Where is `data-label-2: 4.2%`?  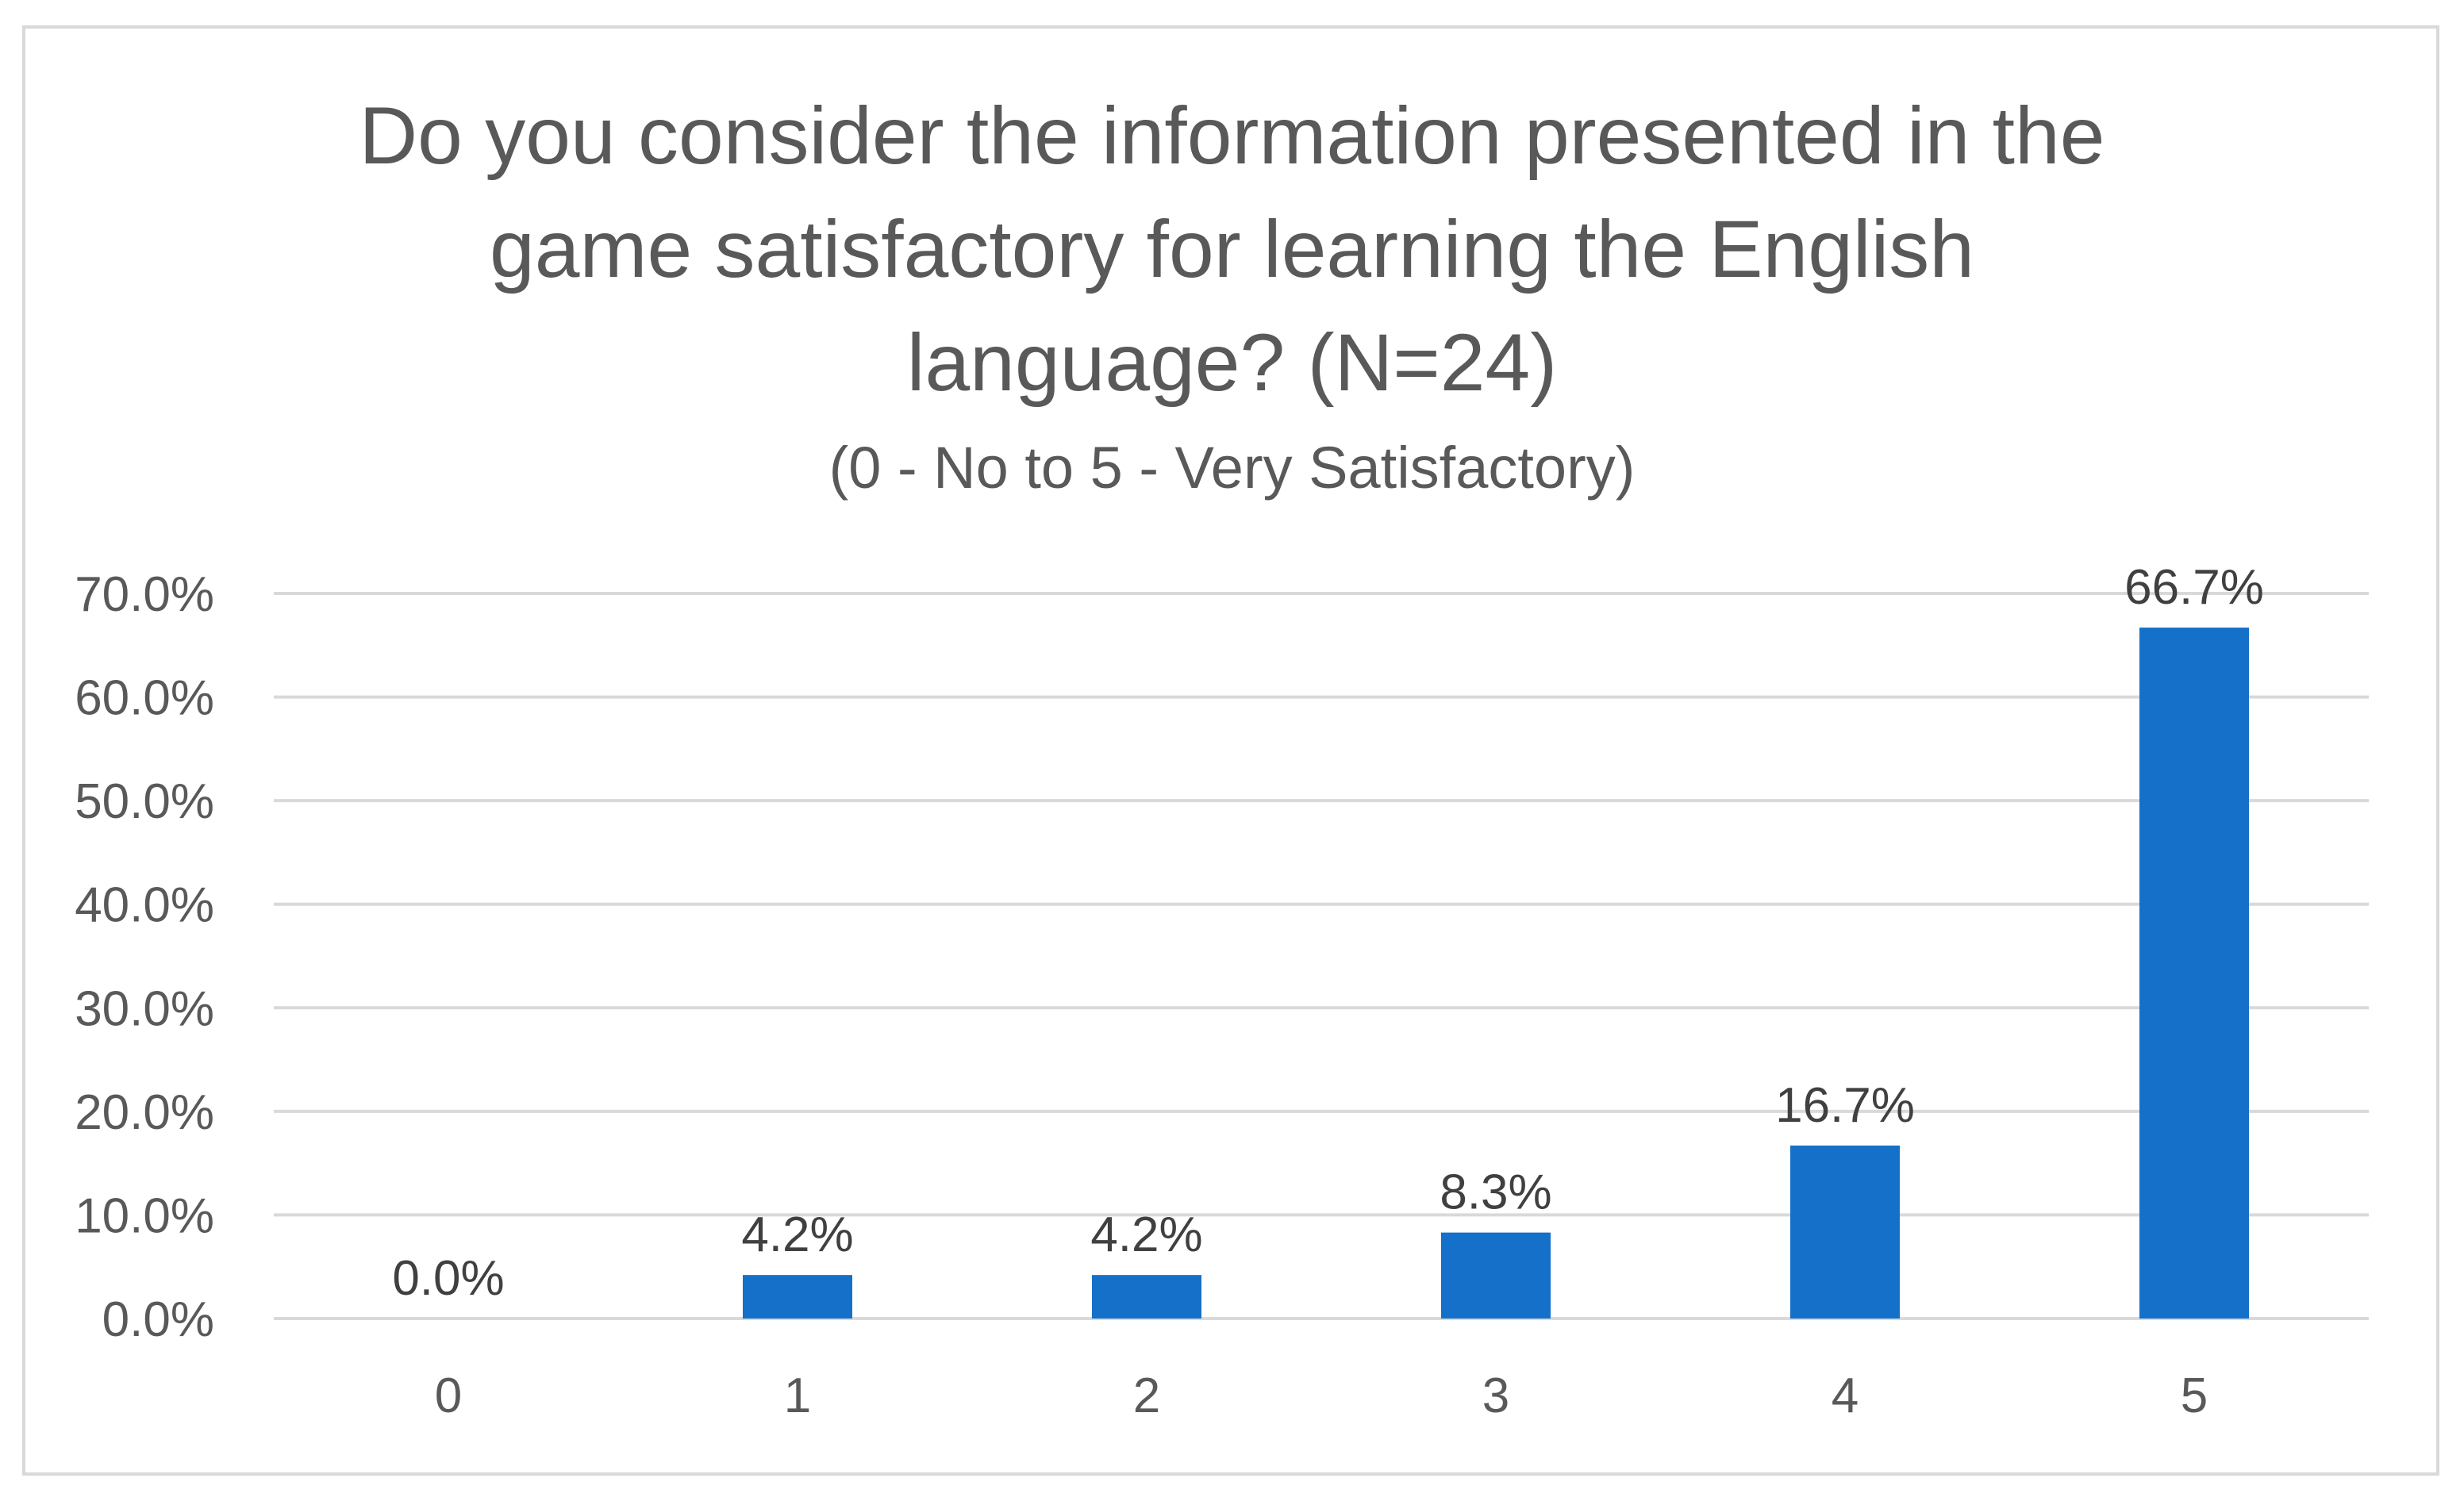
data-label-2: 4.2% is located at coordinates (1146, 1234).